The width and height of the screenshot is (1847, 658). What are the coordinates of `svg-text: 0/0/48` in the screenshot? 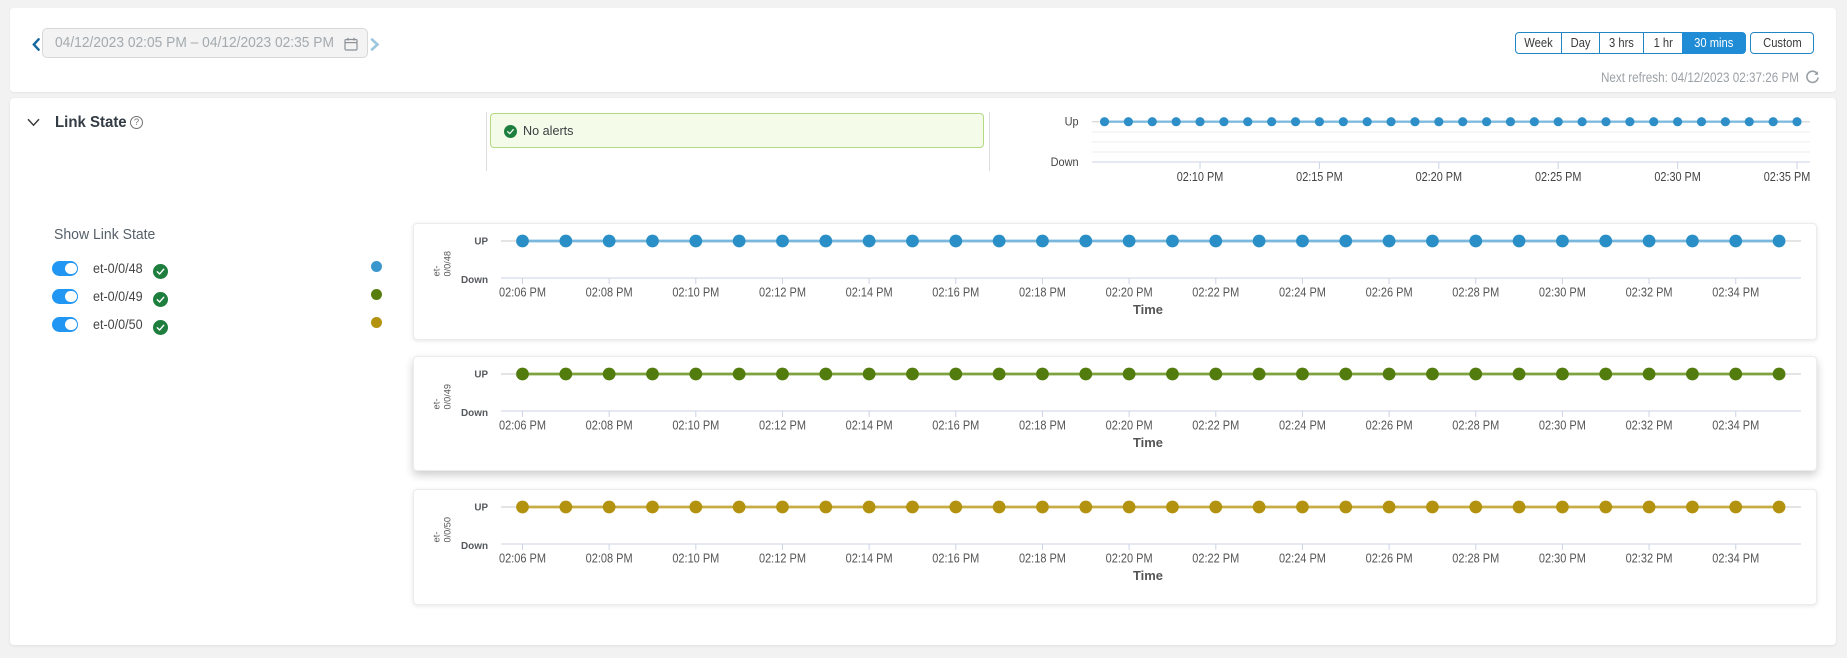 It's located at (448, 264).